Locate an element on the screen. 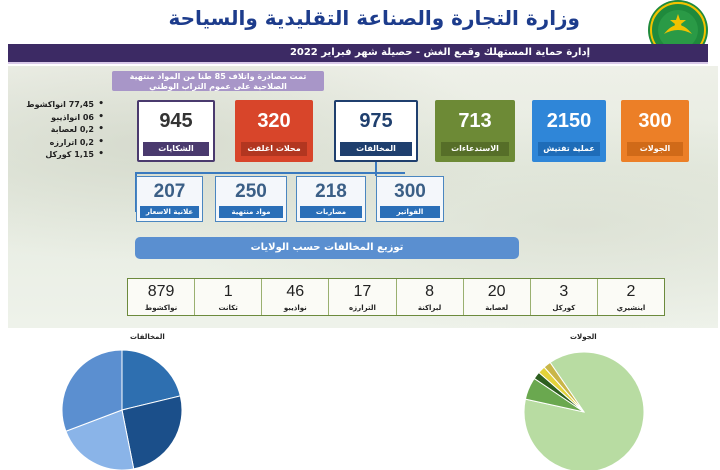 This screenshot has width=720, height=470. stat-value: 975 is located at coordinates (376, 121).